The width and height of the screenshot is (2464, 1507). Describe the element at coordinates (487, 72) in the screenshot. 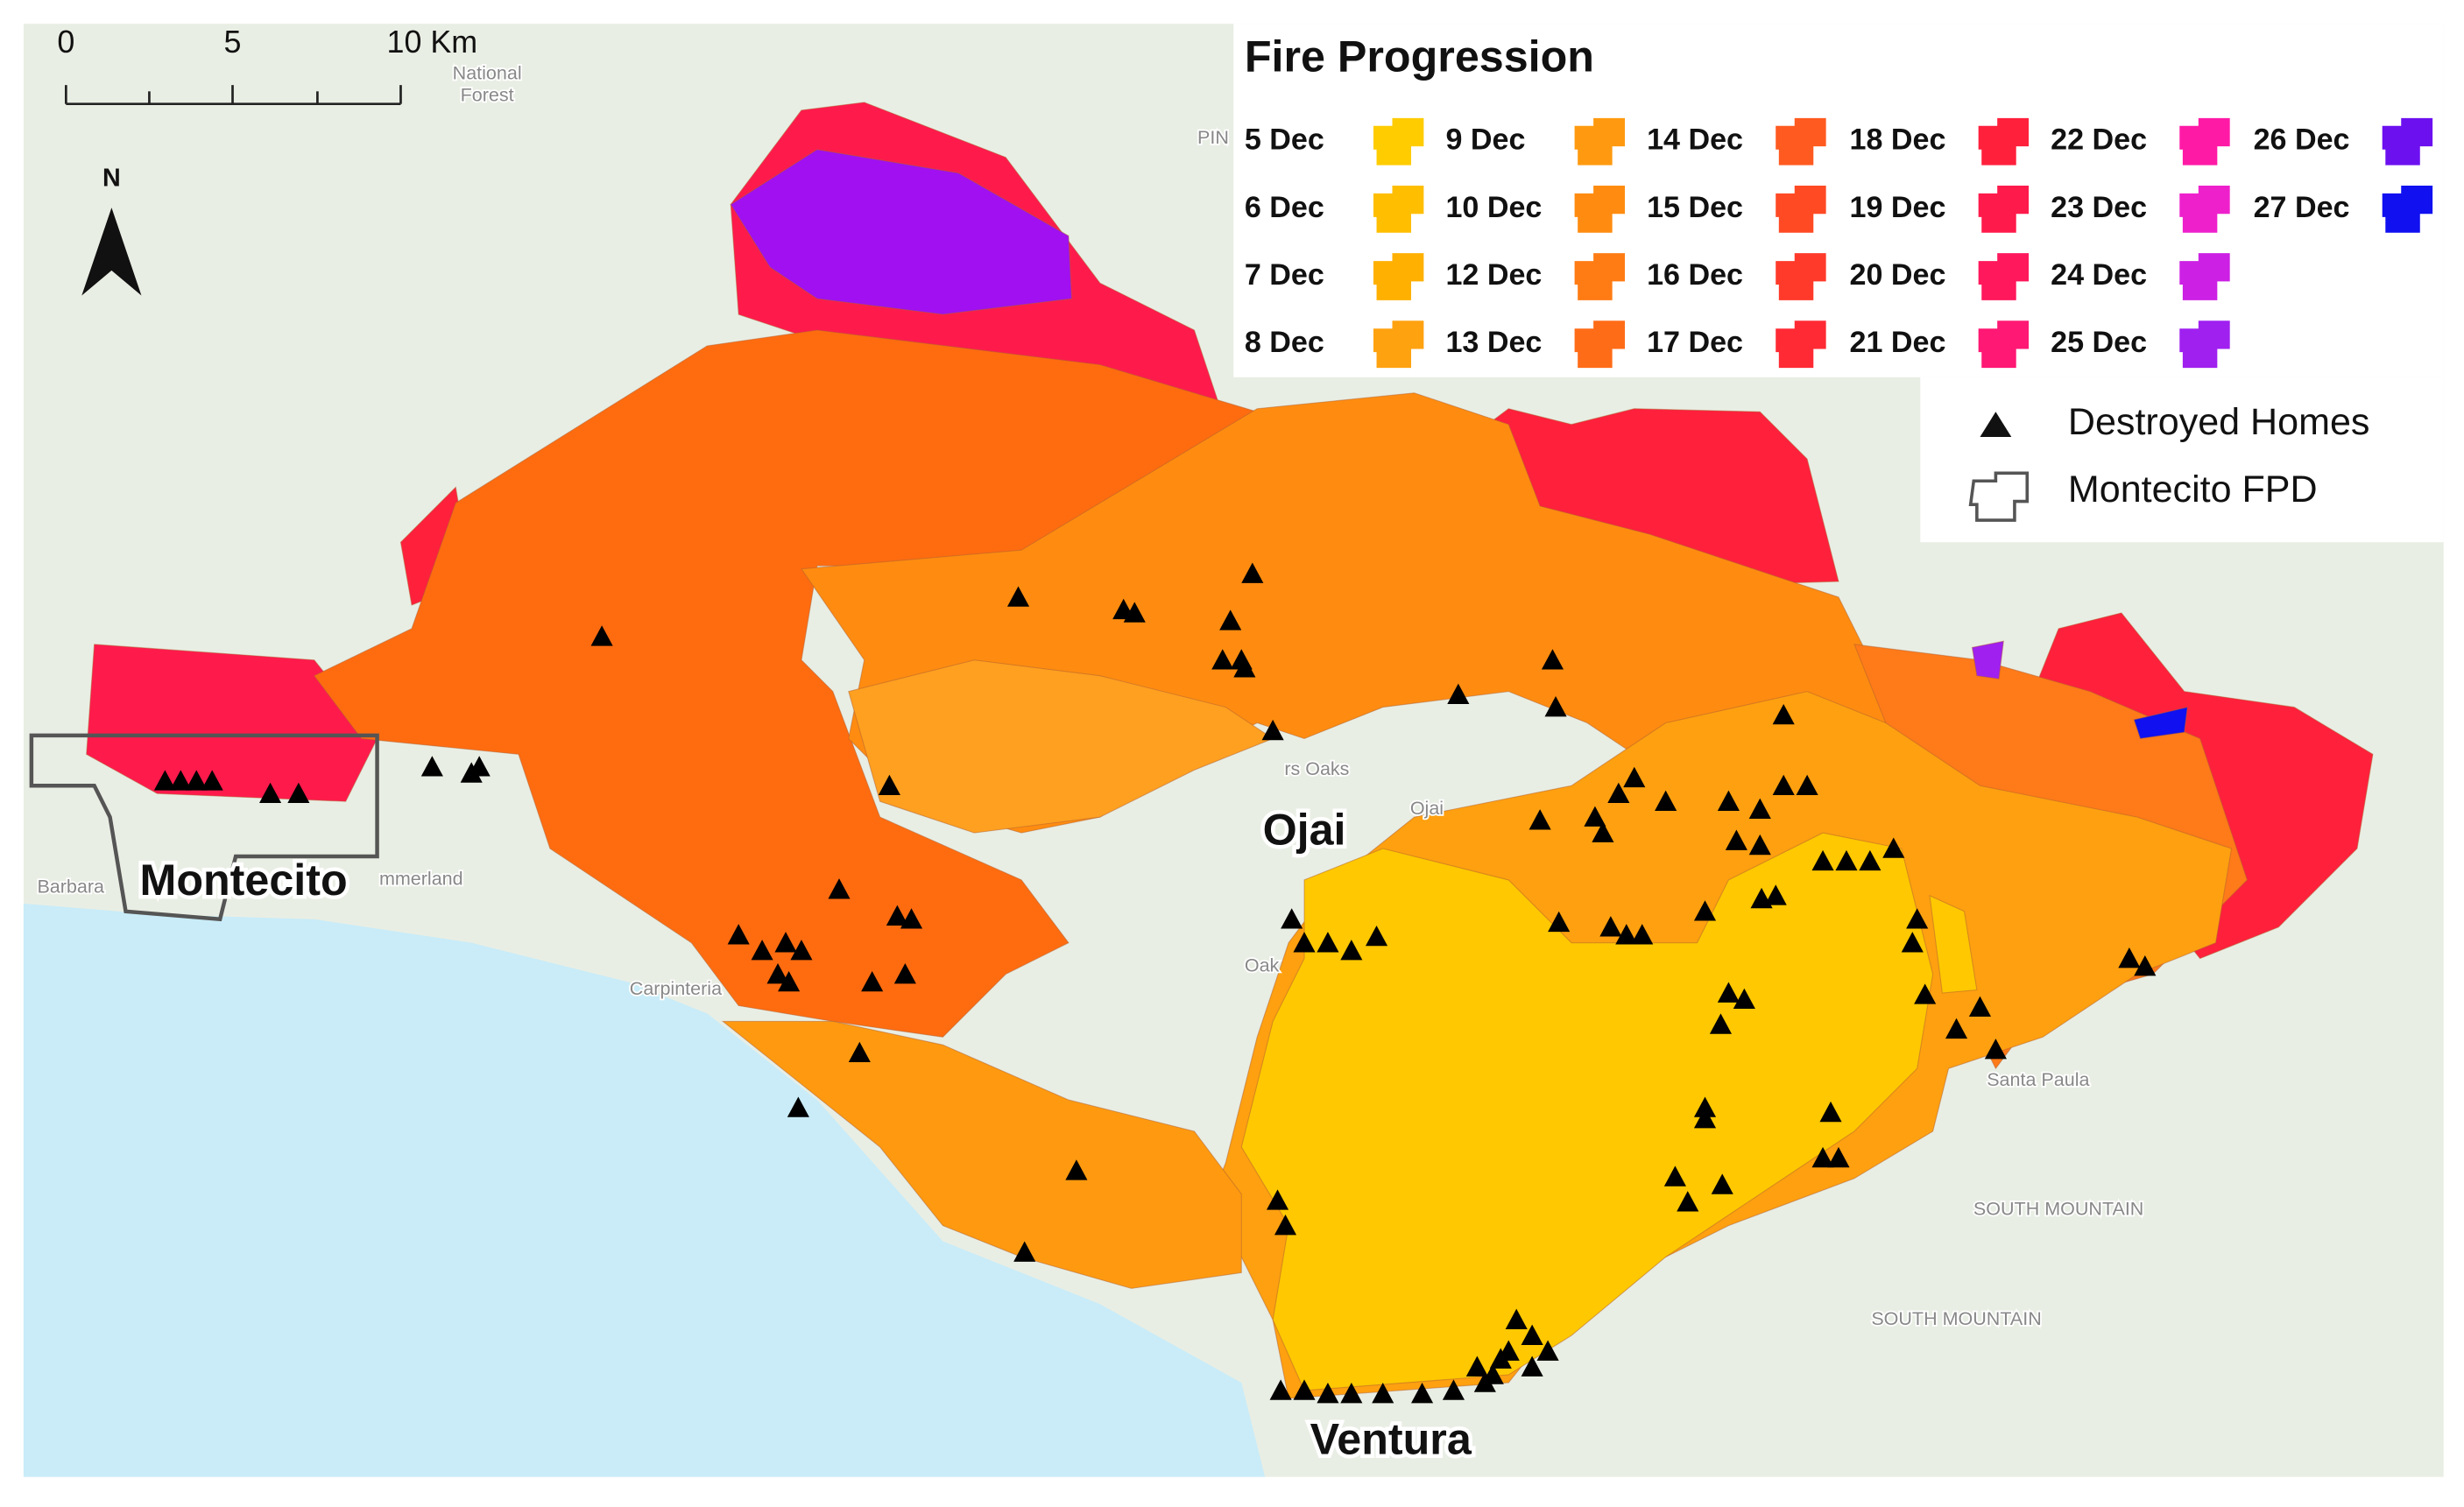

I see `basemap-label: National` at that location.